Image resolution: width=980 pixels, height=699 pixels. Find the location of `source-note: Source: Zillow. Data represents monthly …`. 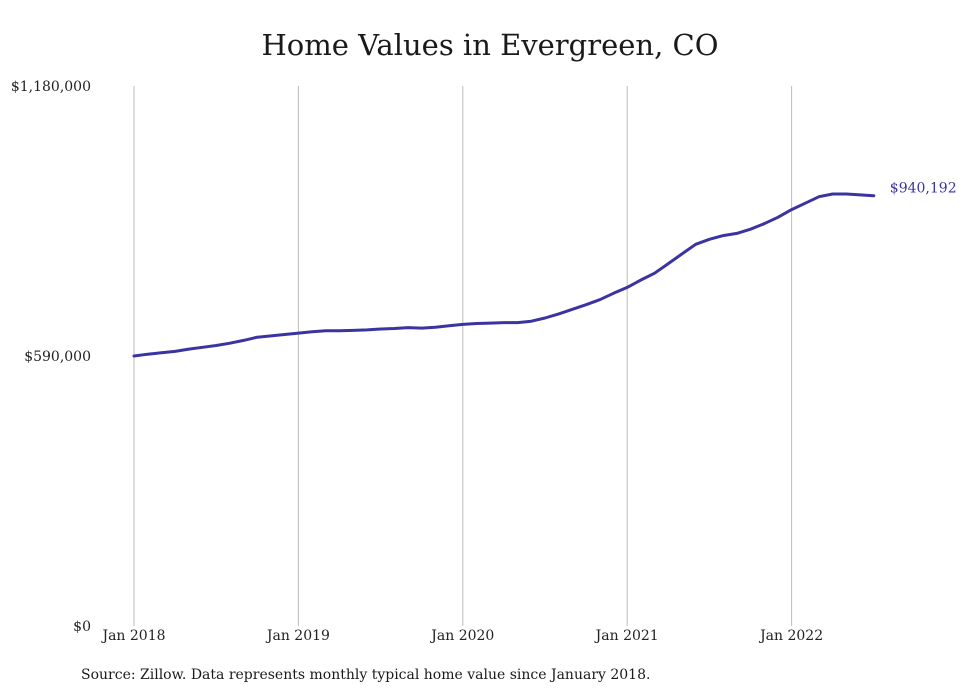

source-note: Source: Zillow. Data represents monthly … is located at coordinates (366, 675).